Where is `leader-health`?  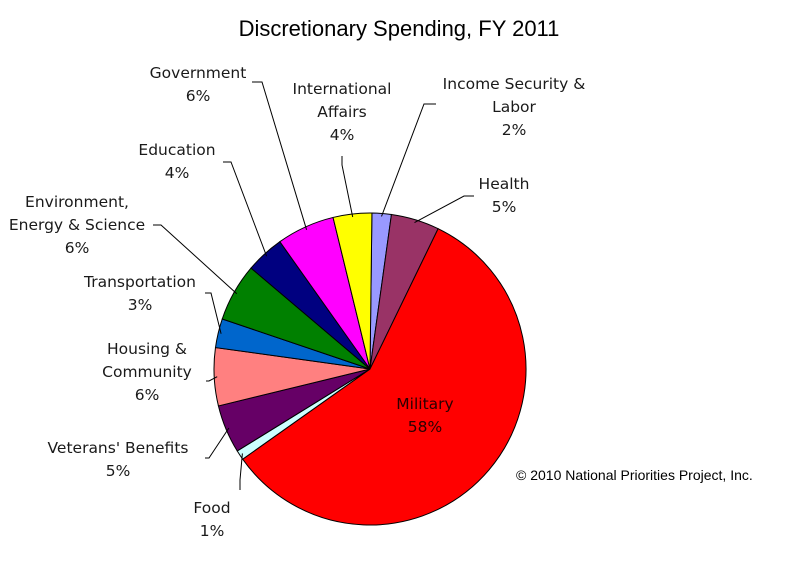 leader-health is located at coordinates (444, 209).